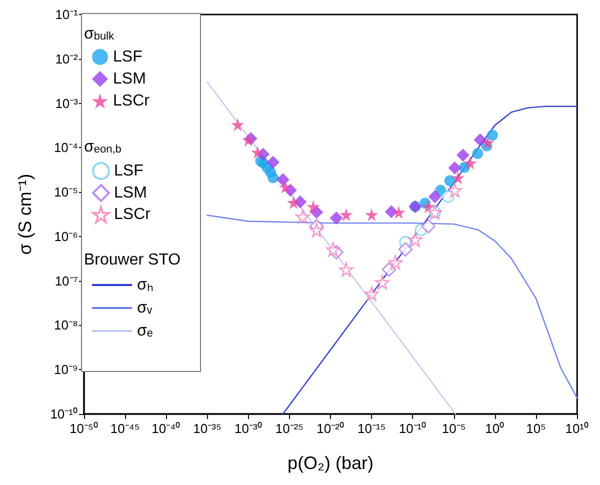  Describe the element at coordinates (412, 428) in the screenshot. I see `x-tick-label: 10⁻¹⁰` at that location.